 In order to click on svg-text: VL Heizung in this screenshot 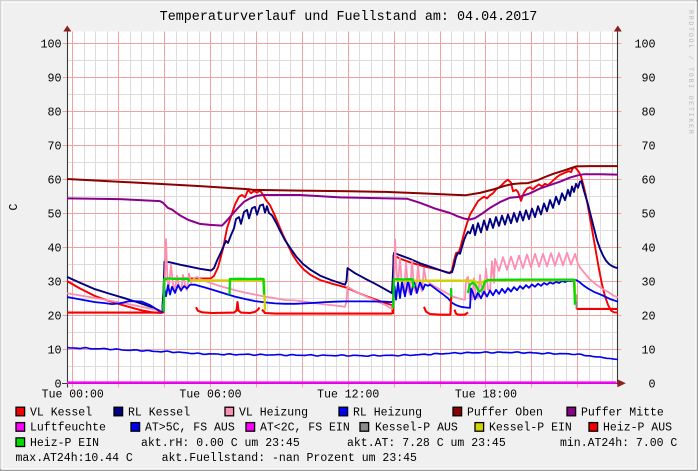, I will do `click(273, 412)`.